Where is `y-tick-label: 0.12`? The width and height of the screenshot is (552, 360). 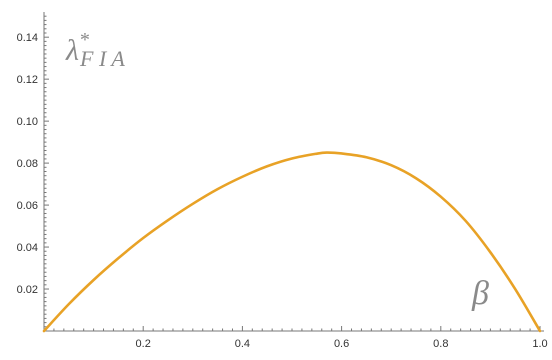 y-tick-label: 0.12 is located at coordinates (27, 80).